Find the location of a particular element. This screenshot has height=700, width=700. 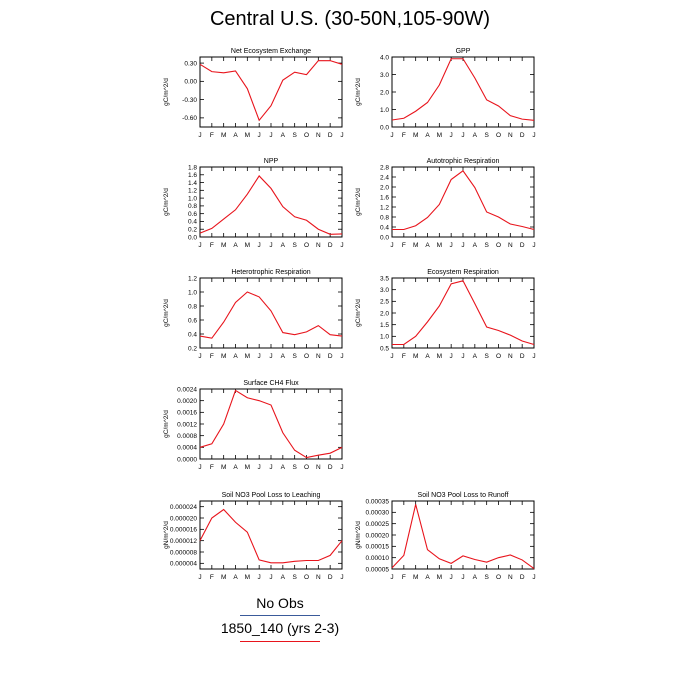

y-tick-label: 0.000012 is located at coordinates (183, 541).